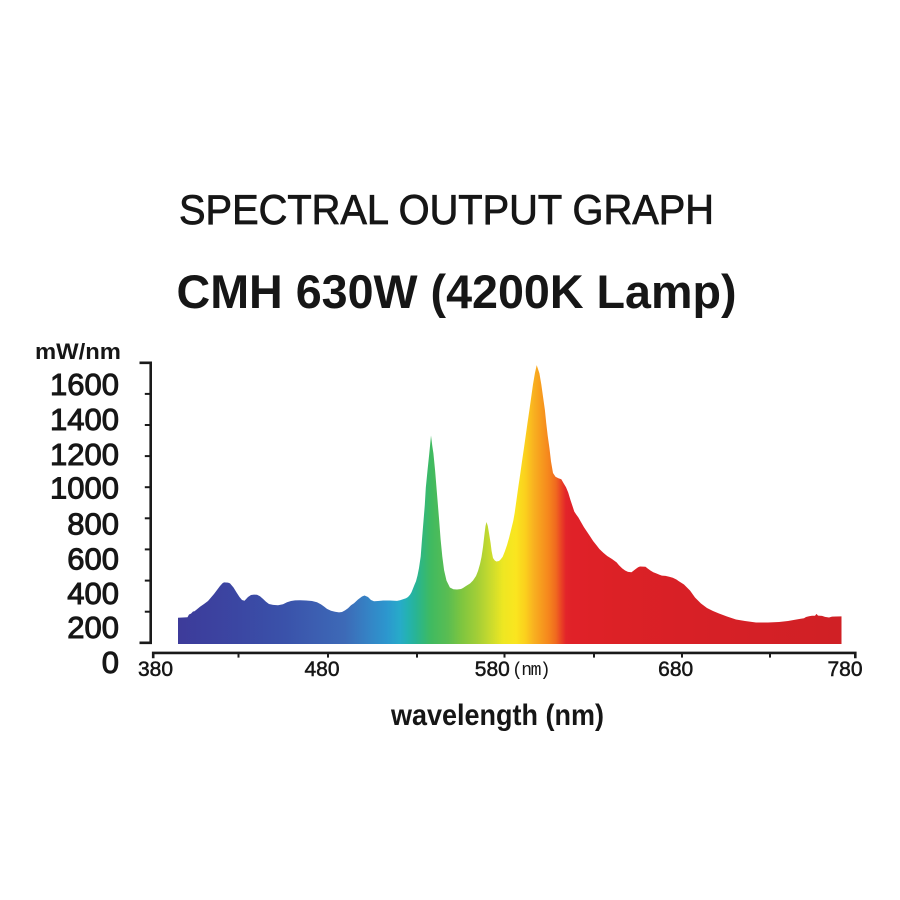 The image size is (900, 900). What do you see at coordinates (675, 669) in the screenshot?
I see `svg-text: 680` at bounding box center [675, 669].